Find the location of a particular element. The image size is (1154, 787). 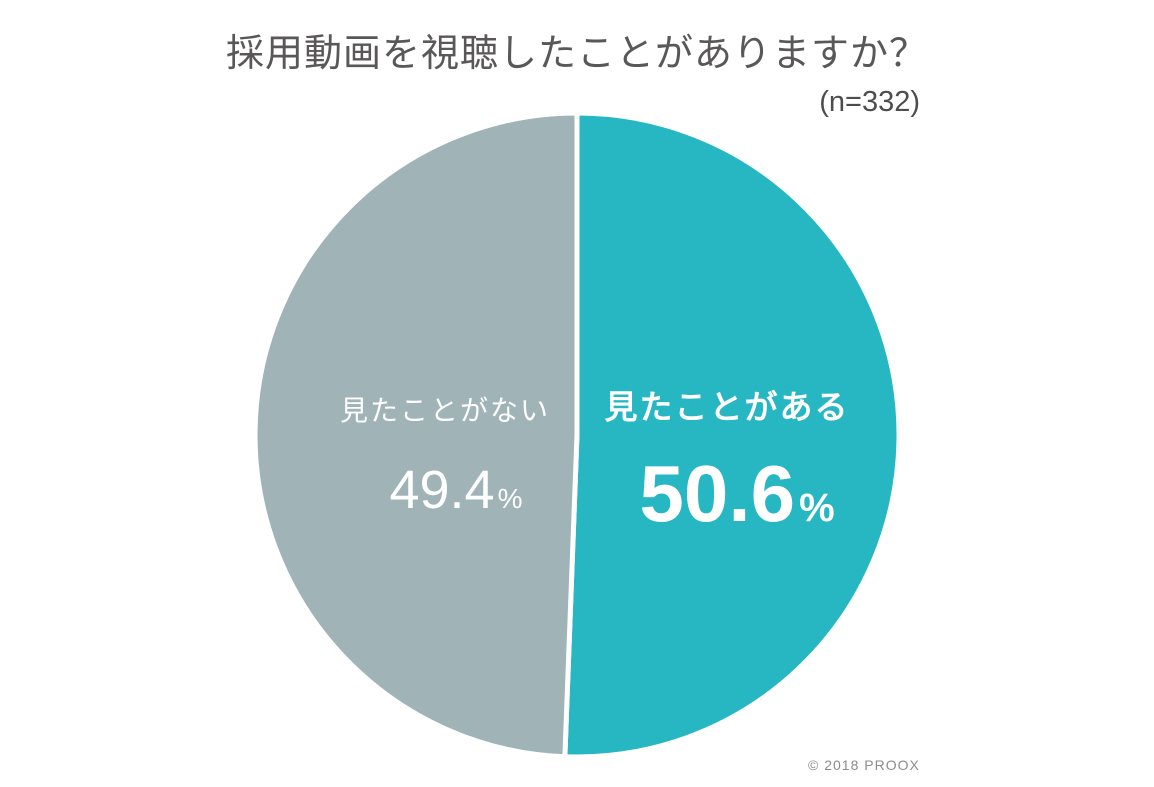

sample-size-label: (n=332) is located at coordinates (869, 102).